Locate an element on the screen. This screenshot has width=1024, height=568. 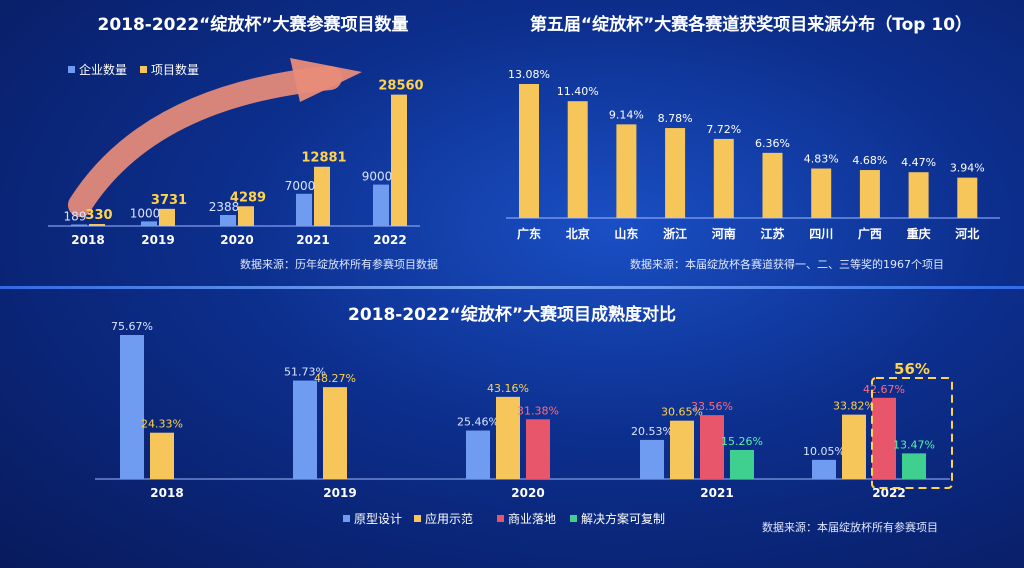
label-demo: 30.65% is located at coordinates (682, 412).